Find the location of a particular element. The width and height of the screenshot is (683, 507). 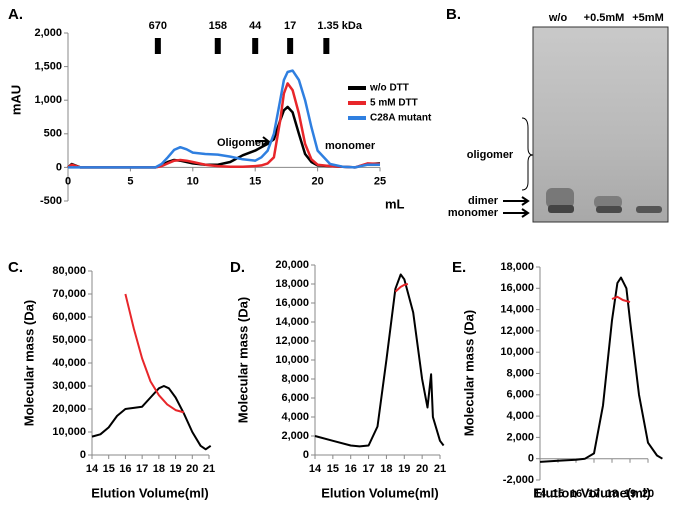

lane-label: +0.5mM is located at coordinates (604, 18).